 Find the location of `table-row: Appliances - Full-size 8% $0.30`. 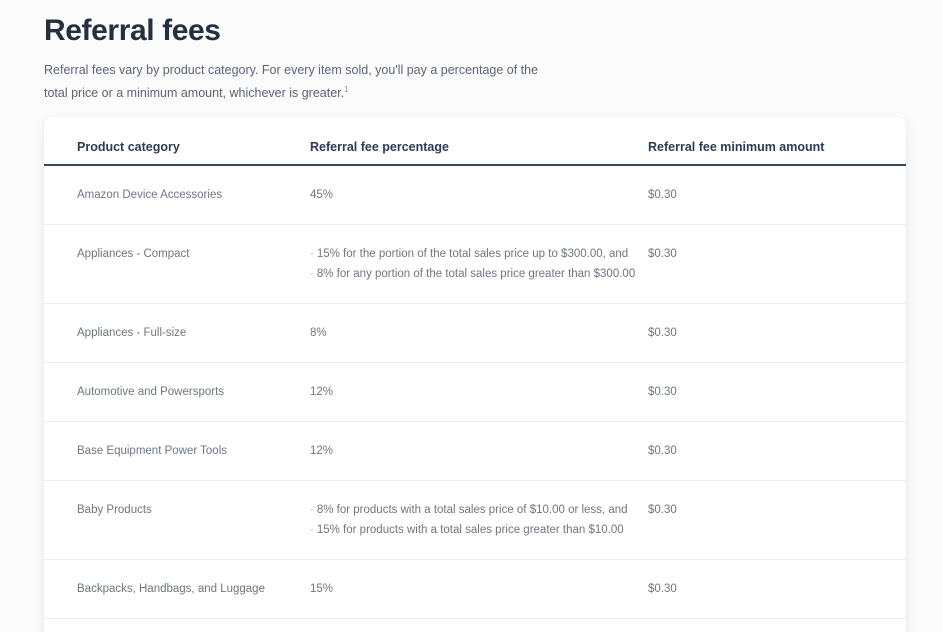

table-row: Appliances - Full-size 8% $0.30 is located at coordinates (475, 333).